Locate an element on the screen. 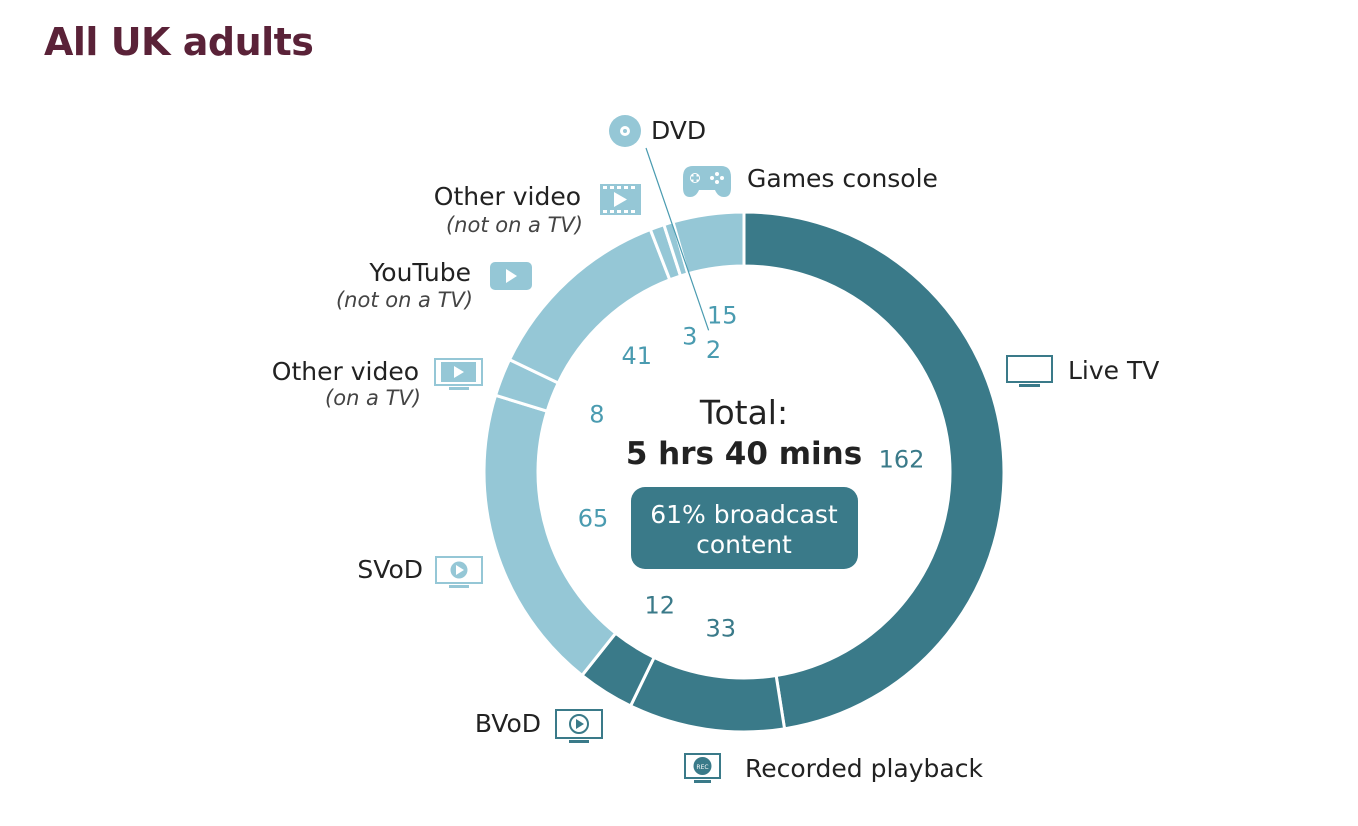 This screenshot has height=826, width=1358. sublabel-youtube: (not on a TV) is located at coordinates (404, 300).